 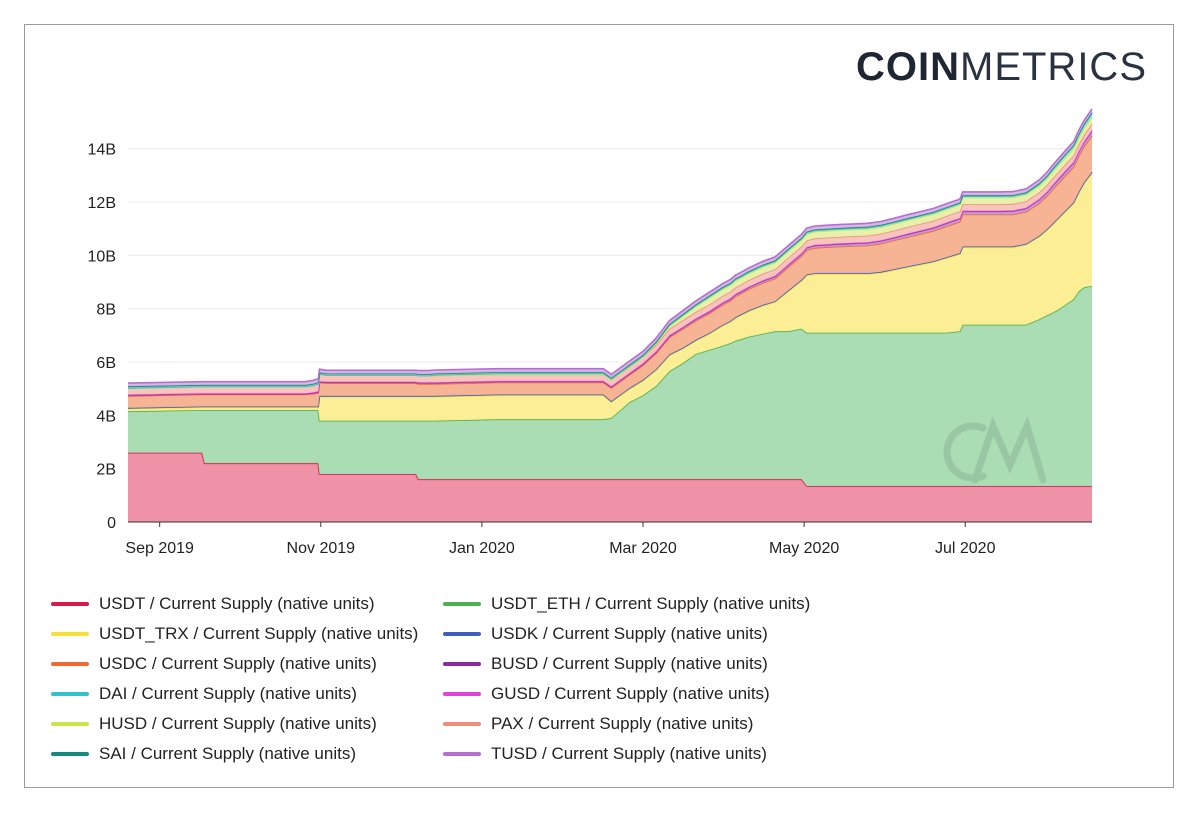 What do you see at coordinates (1009, 449) in the screenshot?
I see `watermark-m-glyph` at bounding box center [1009, 449].